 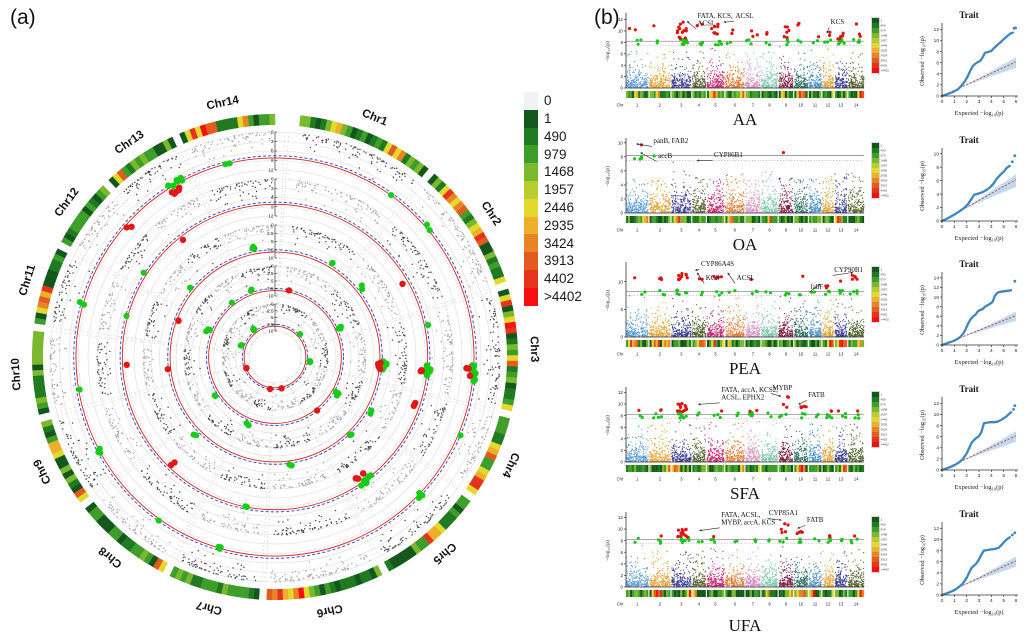 What do you see at coordinates (883, 156) in the screenshot?
I see `mini-legend-value: 979` at bounding box center [883, 156].